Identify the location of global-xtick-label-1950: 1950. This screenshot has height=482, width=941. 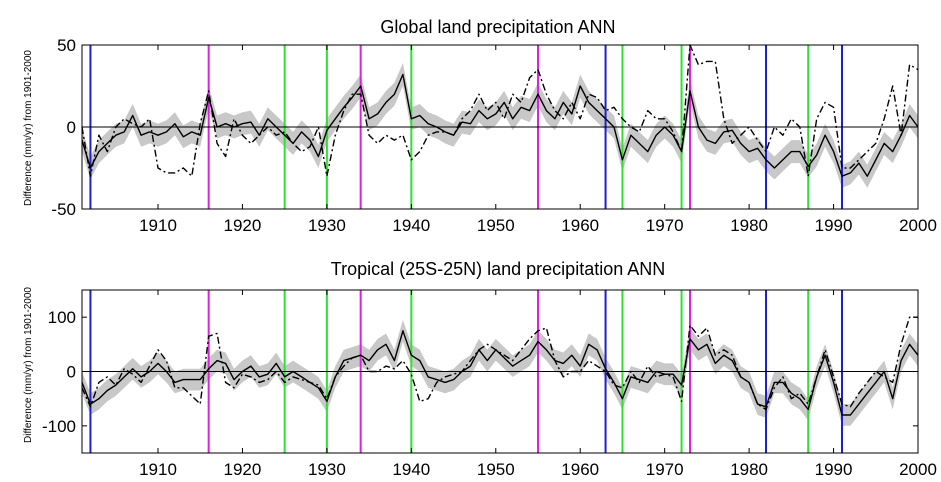
(496, 225).